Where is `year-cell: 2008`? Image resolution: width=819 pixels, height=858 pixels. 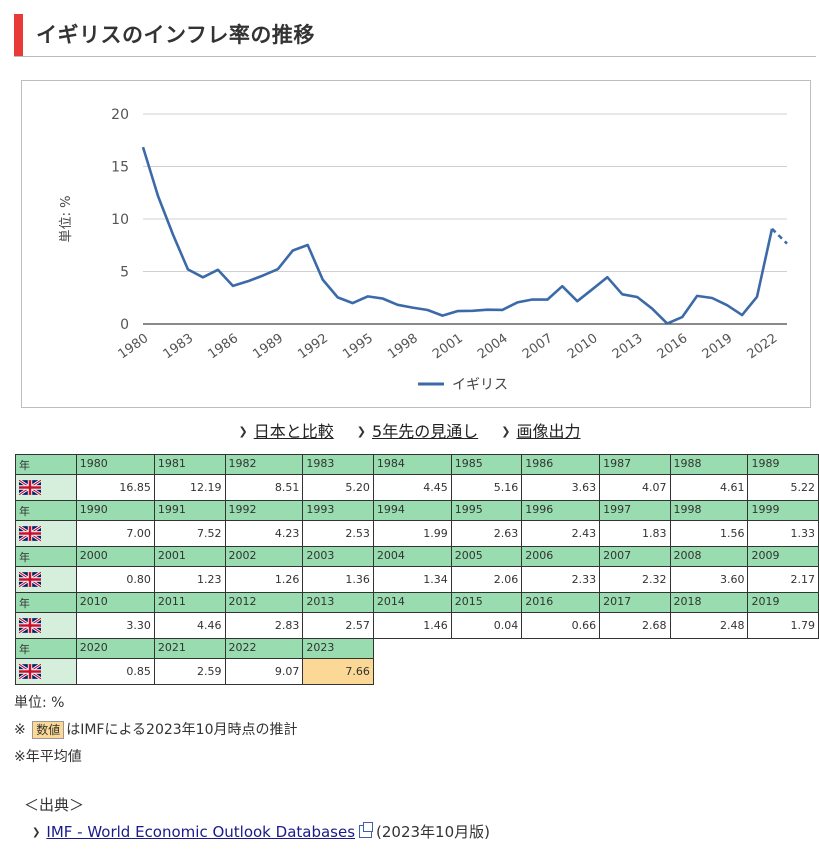
year-cell: 2008 is located at coordinates (709, 556).